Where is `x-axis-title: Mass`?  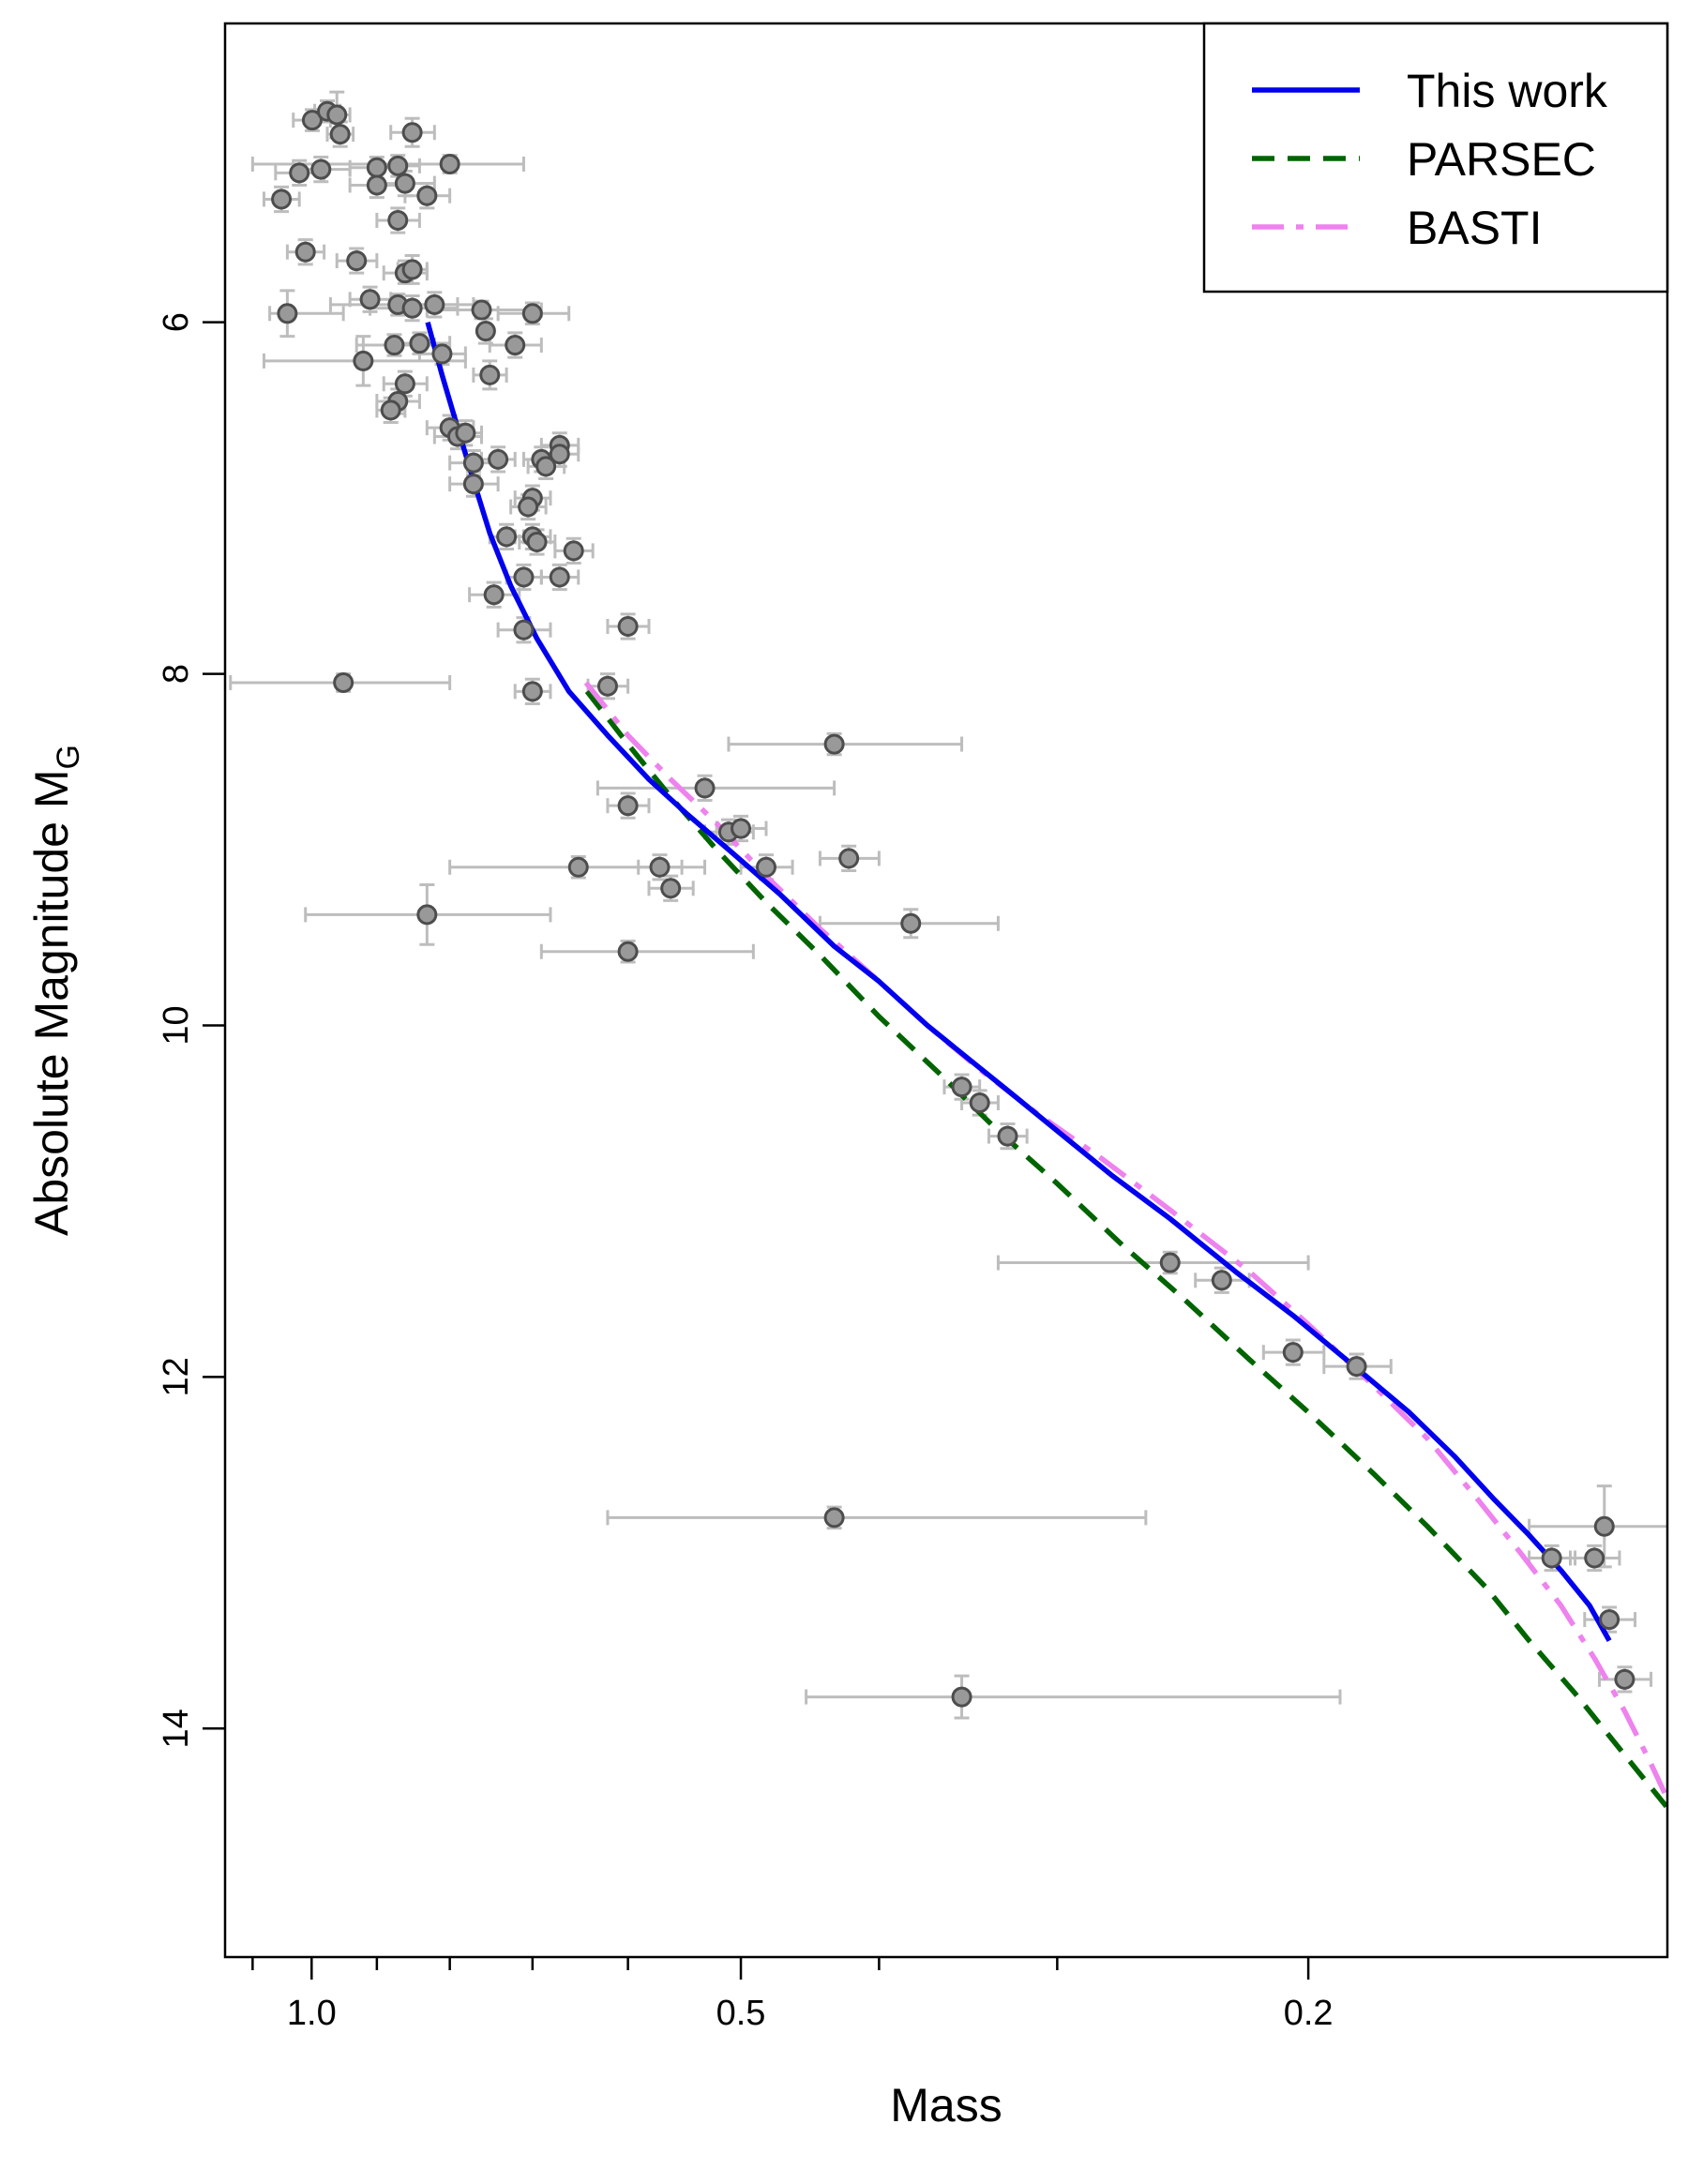
x-axis-title: Mass is located at coordinates (946, 2105).